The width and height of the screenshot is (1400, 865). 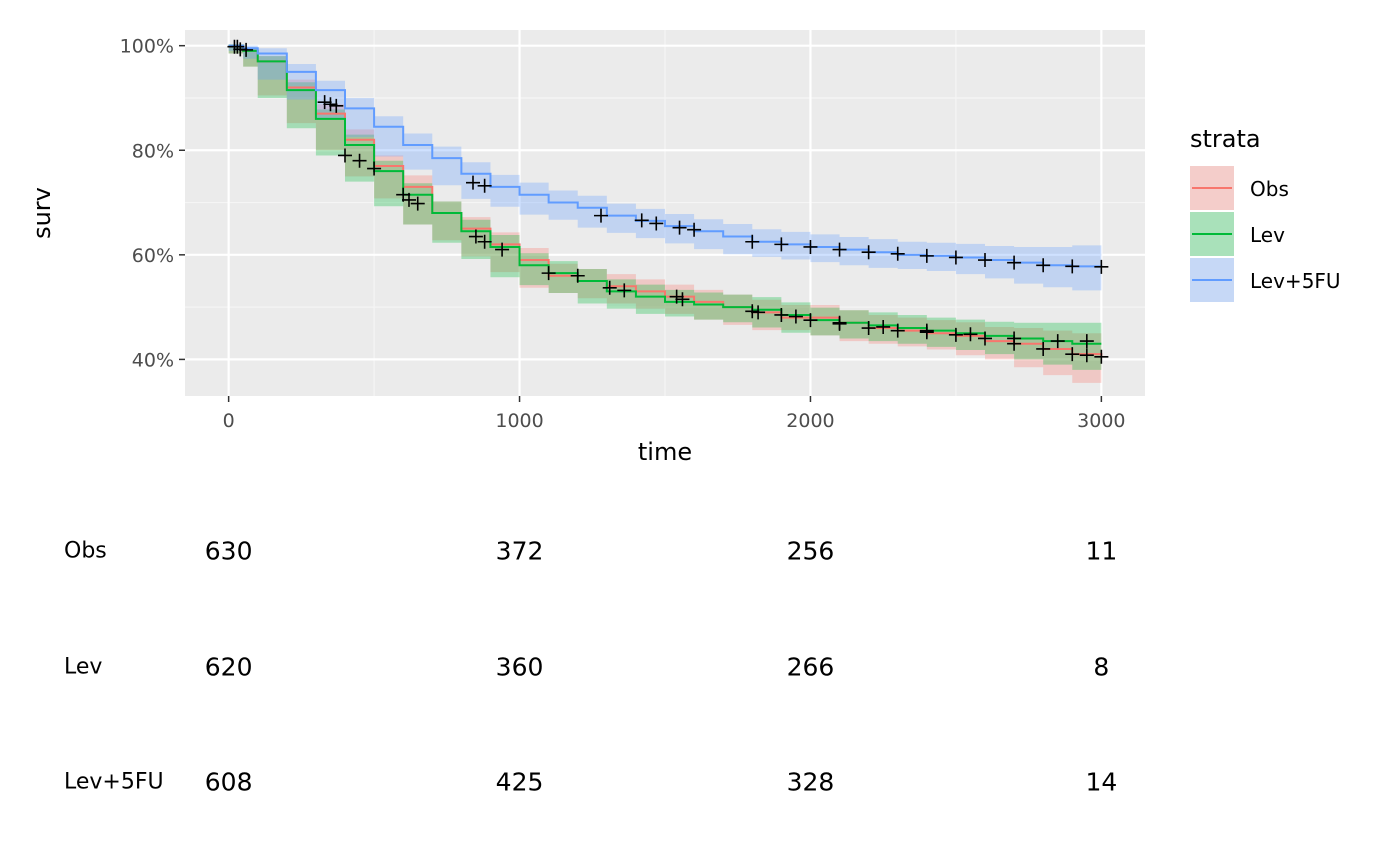 I want to click on risk-row-label: Lev+5FU, so click(x=114, y=782).